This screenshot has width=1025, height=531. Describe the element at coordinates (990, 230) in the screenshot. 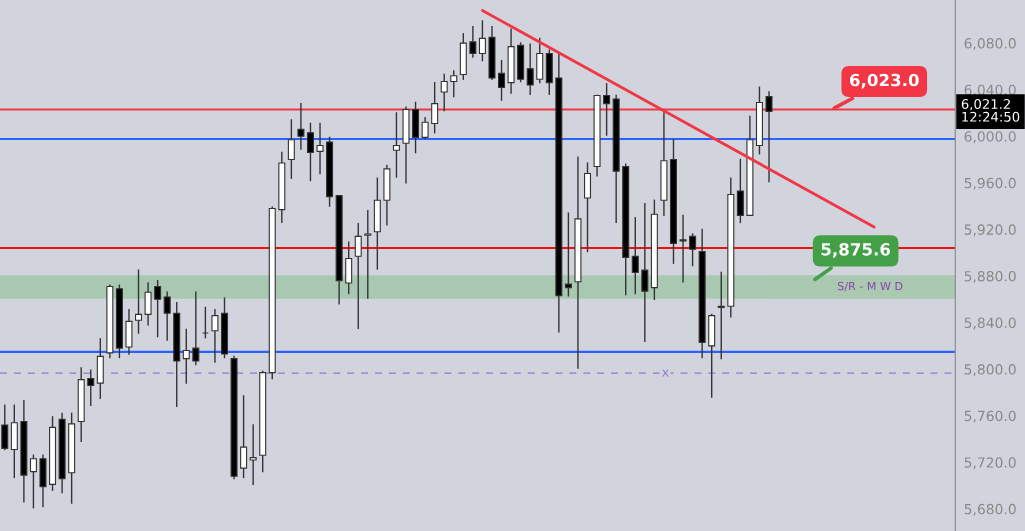

I see `y-tick-label: 5,920.0` at that location.